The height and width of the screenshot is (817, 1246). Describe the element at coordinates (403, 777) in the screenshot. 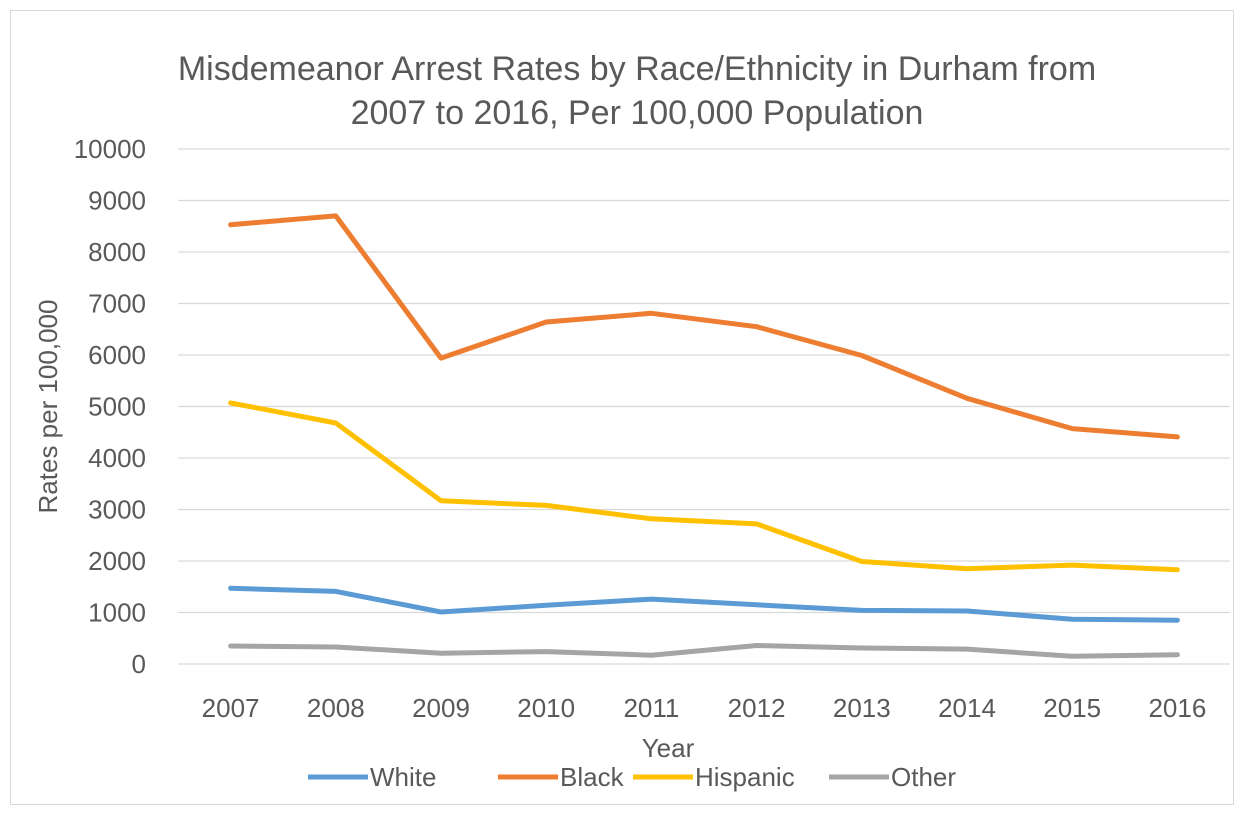

I see `legend-label-white: White` at that location.